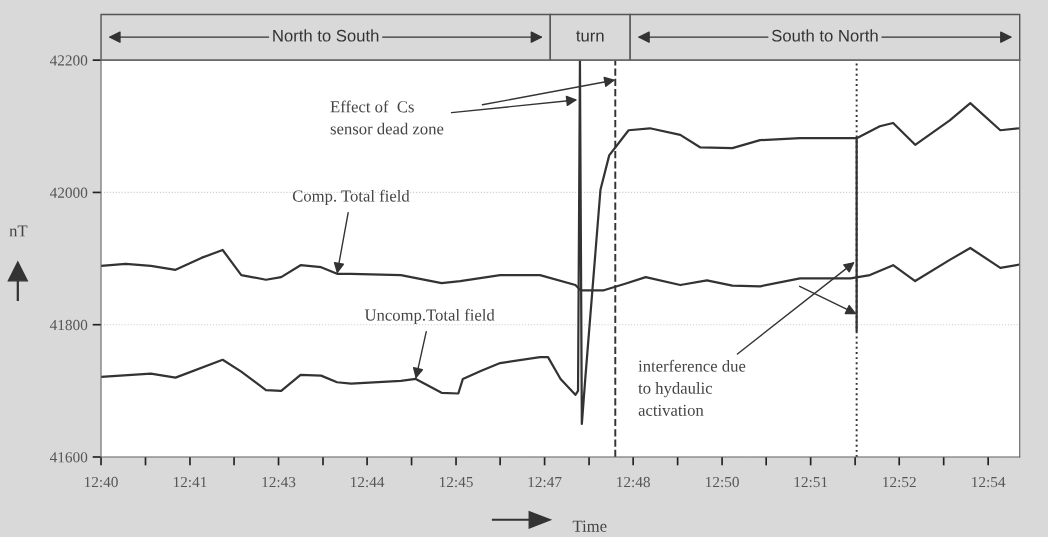 This screenshot has width=1048, height=537. I want to click on x-tick-label: 12:52, so click(899, 482).